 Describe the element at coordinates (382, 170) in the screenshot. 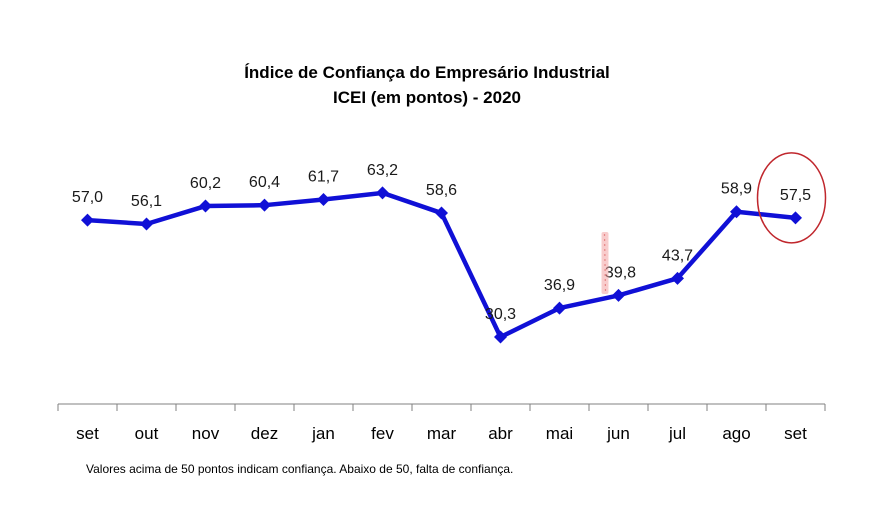

I see `data-label-5: 63,2` at that location.